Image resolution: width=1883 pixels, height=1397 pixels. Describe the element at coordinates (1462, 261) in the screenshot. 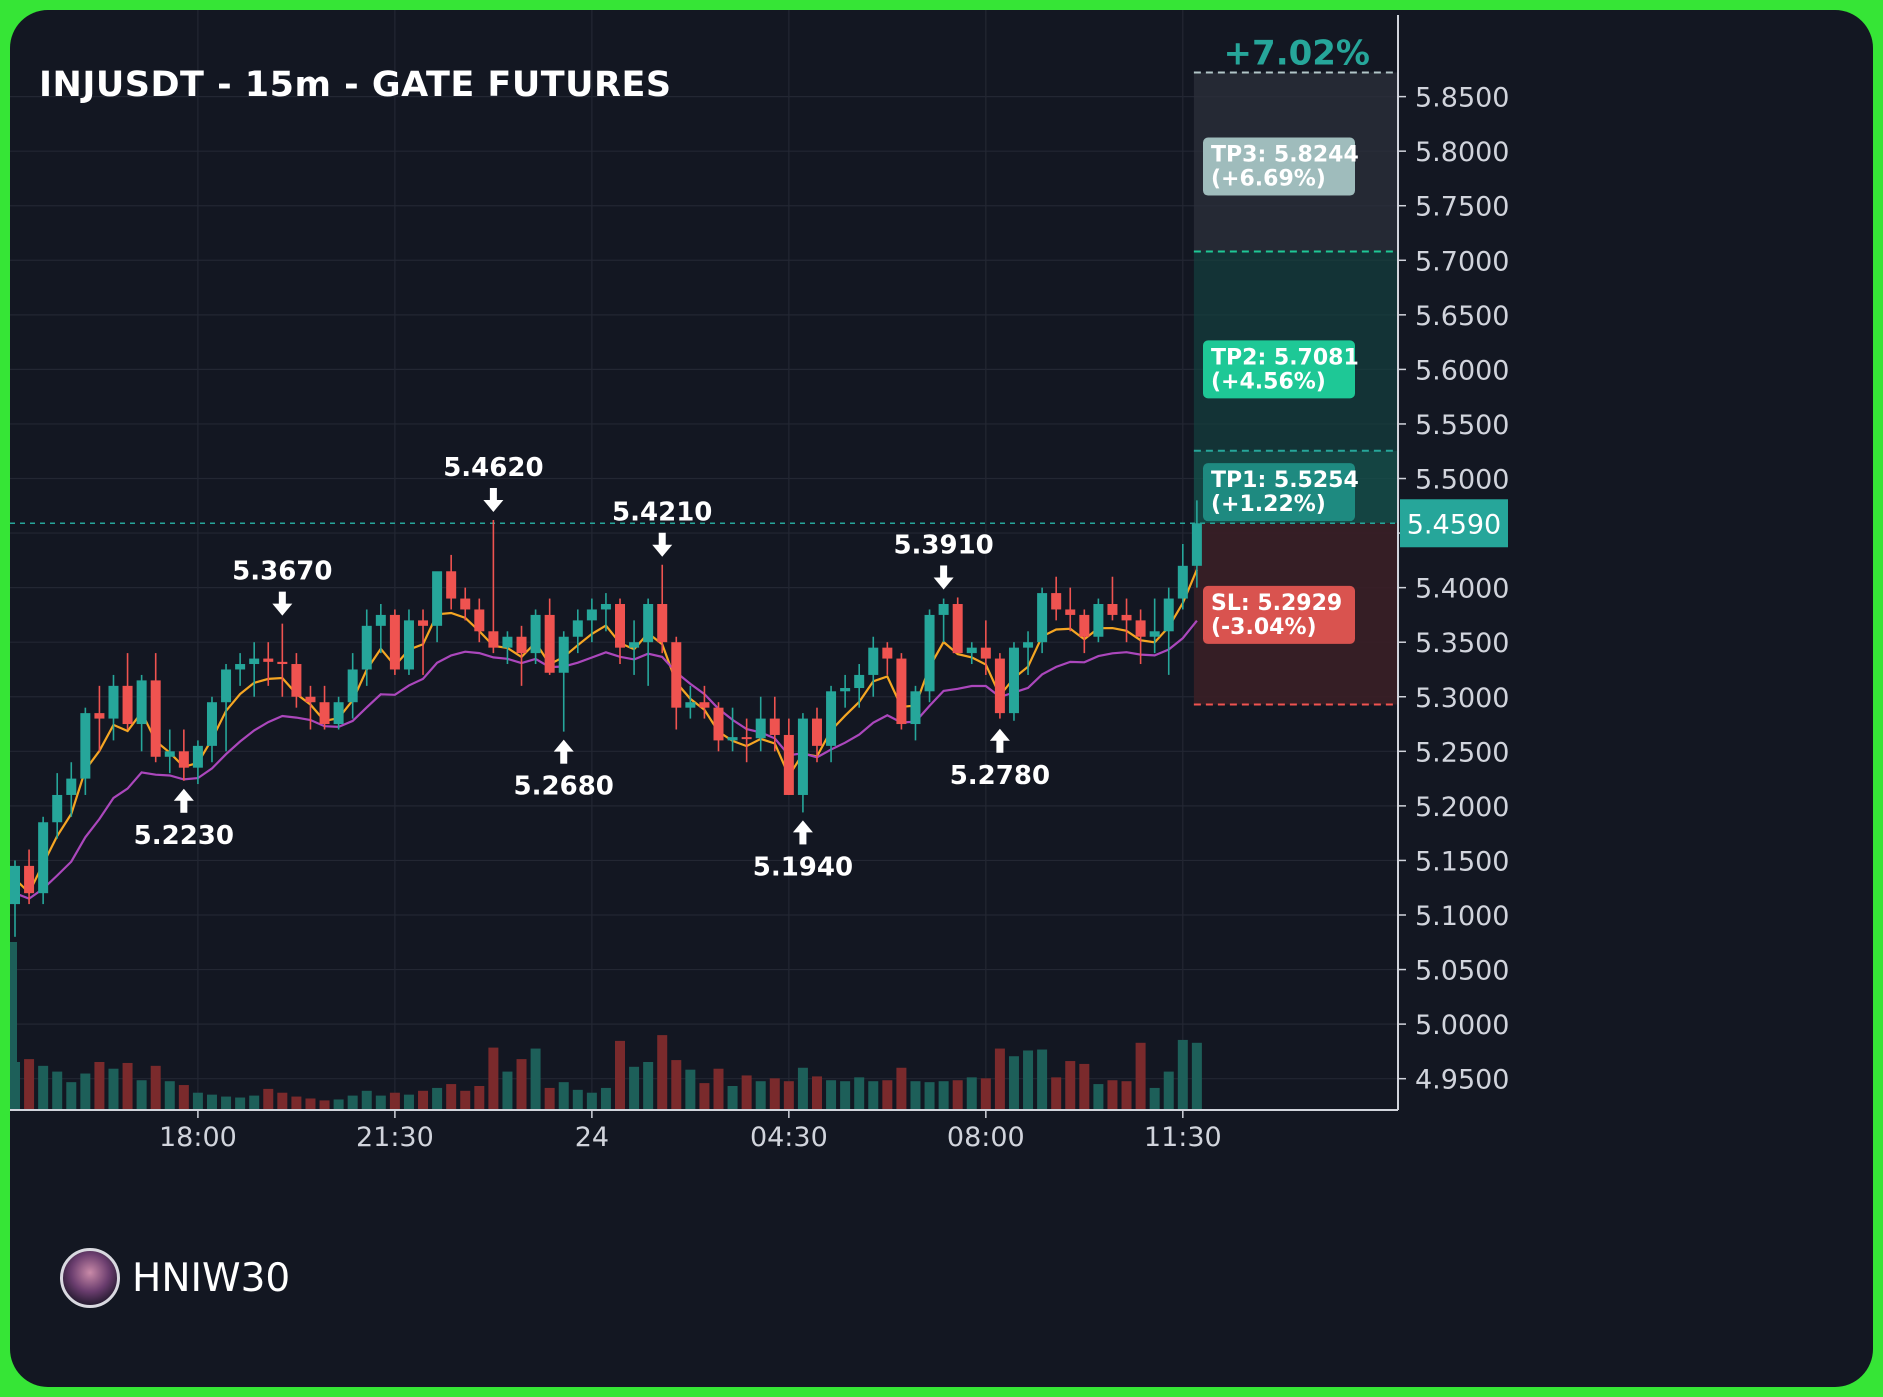

I see `y-tick-label: 5.7000` at that location.